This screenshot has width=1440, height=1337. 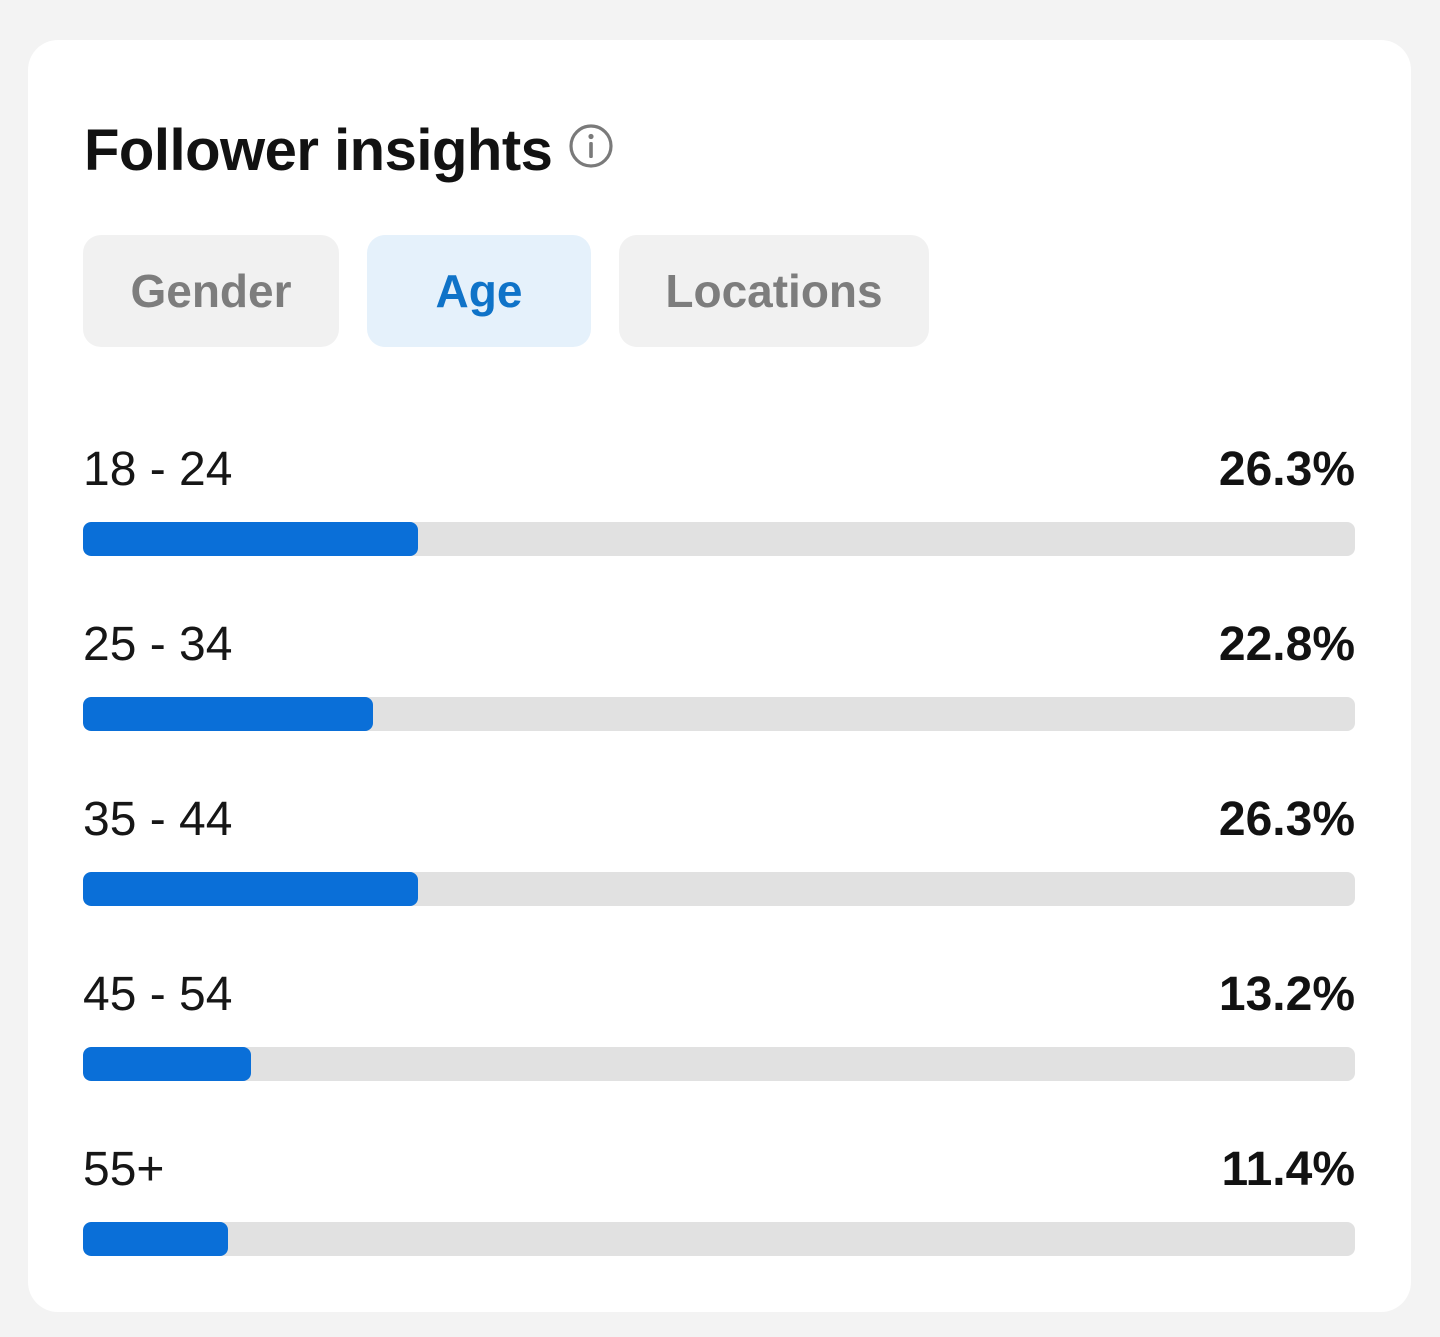 I want to click on age-row: 55+ 11.4%, so click(x=719, y=1227).